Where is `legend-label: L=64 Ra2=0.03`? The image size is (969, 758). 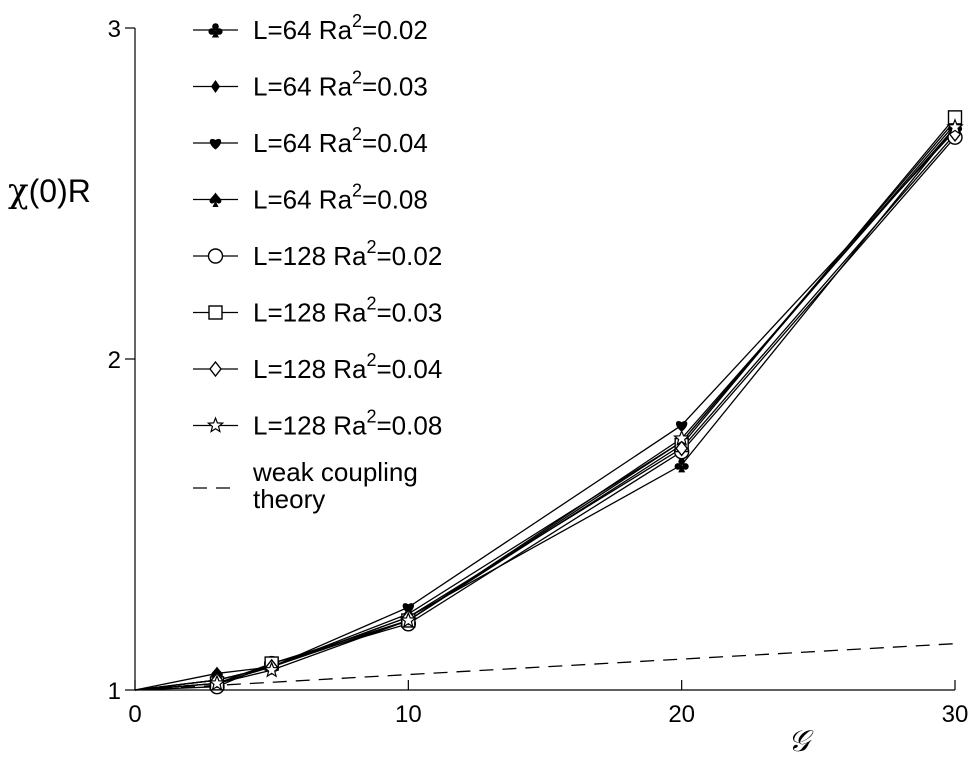 legend-label: L=64 Ra2=0.03 is located at coordinates (340, 85).